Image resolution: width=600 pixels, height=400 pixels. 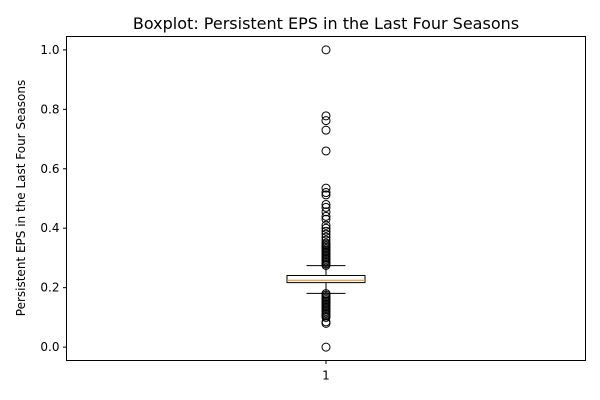 I want to click on x-axis: 1, so click(x=326, y=371).